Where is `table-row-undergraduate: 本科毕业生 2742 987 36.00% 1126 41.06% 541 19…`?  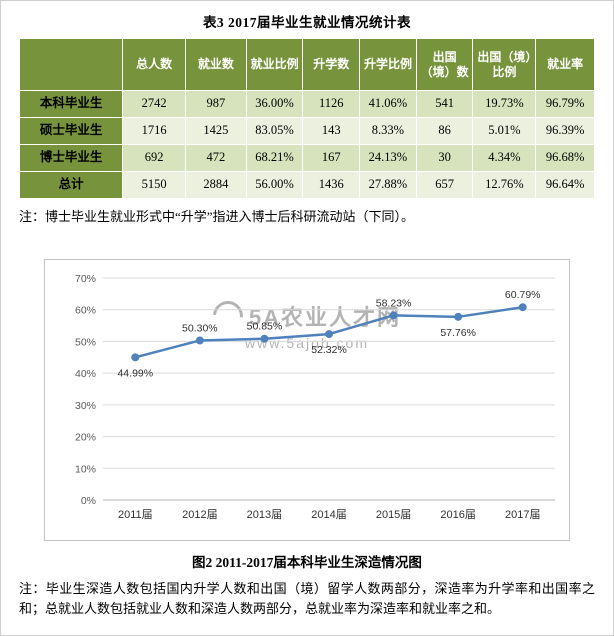
table-row-undergraduate: 本科毕业生 2742 987 36.00% 1126 41.06% 541 19… is located at coordinates (306, 104).